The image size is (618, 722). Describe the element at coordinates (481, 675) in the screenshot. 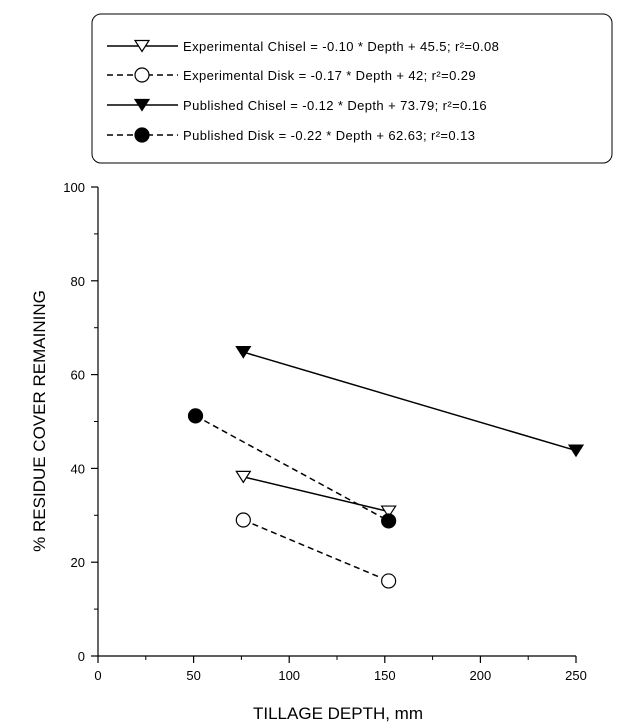

I see `x-tick-label: 200` at that location.